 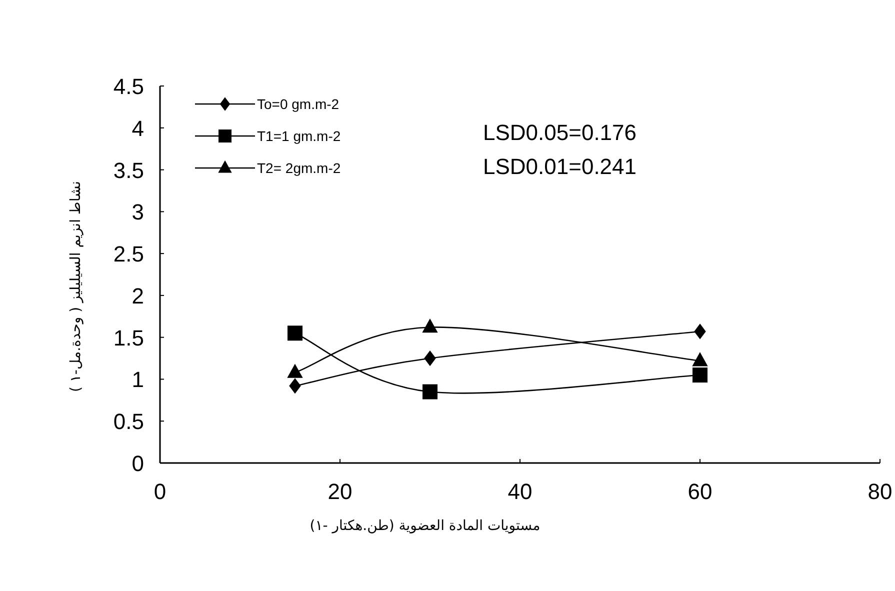 What do you see at coordinates (128, 170) in the screenshot?
I see `y-tick-label: 3.5` at bounding box center [128, 170].